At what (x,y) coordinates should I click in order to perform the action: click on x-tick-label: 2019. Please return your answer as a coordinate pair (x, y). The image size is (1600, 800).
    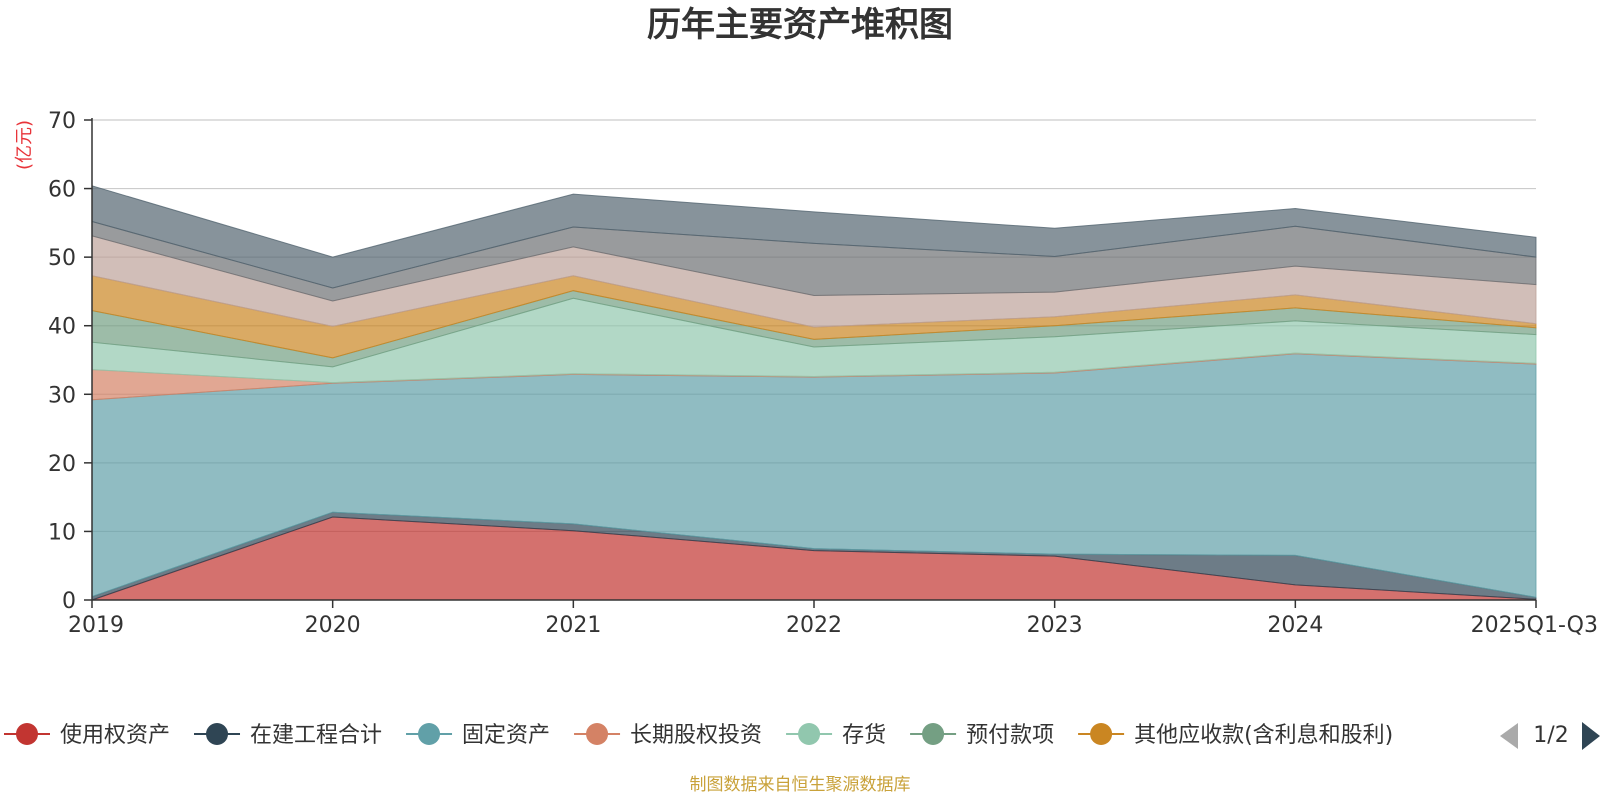
    Looking at the image, I should click on (96, 625).